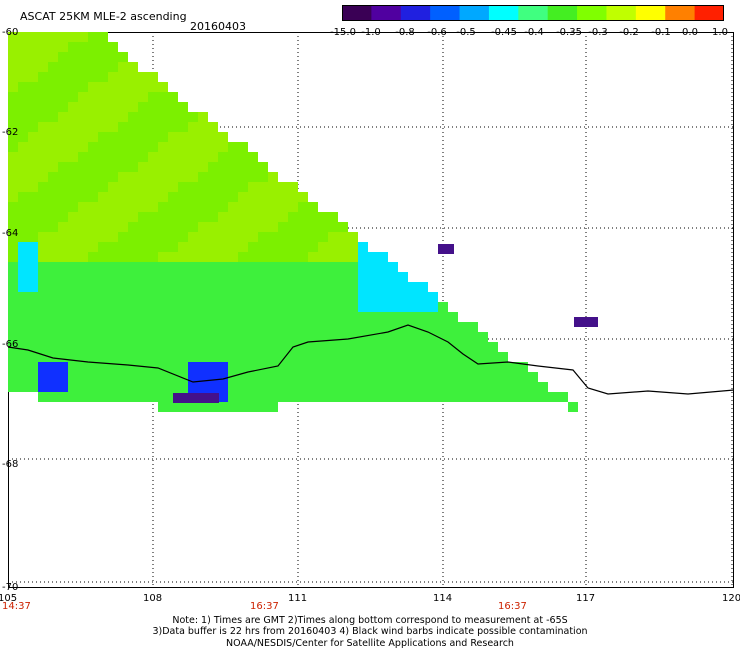 This screenshot has height=650, width=740. Describe the element at coordinates (153, 598) in the screenshot. I see `longitude-label: 108` at that location.